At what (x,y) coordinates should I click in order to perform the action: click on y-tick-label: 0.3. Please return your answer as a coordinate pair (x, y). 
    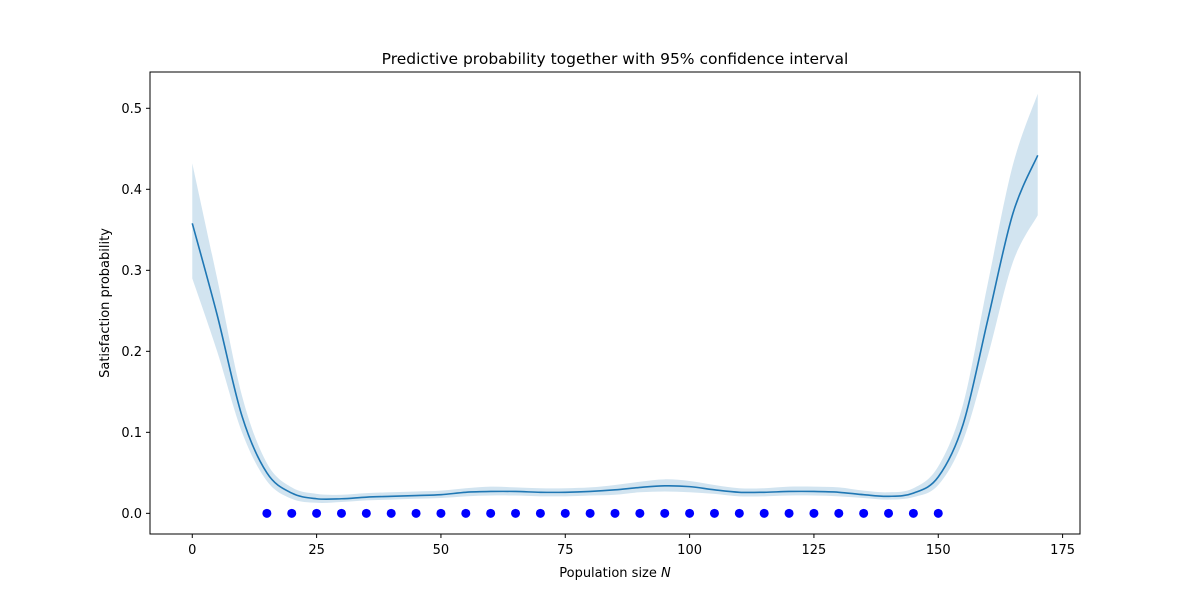
    Looking at the image, I should click on (131, 271).